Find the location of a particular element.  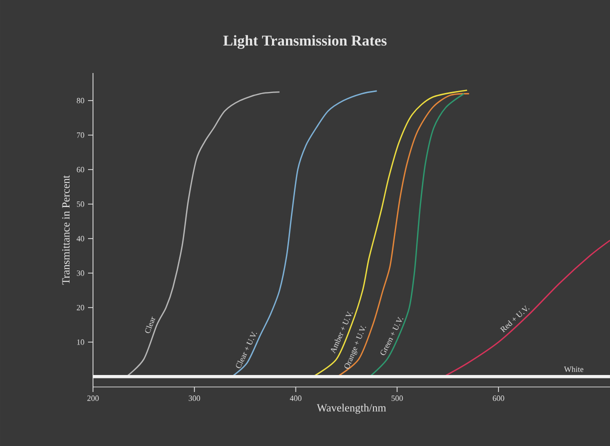

text: Clear is located at coordinates (150, 325).